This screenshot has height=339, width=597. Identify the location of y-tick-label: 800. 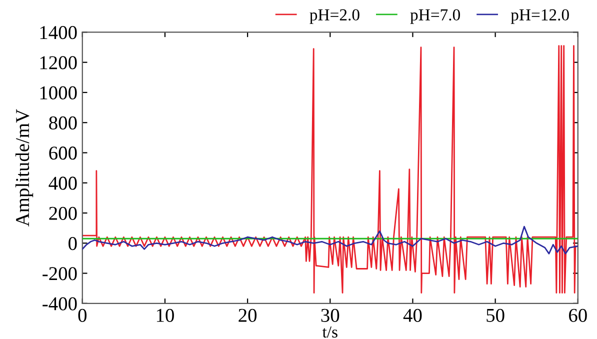
(63, 123).